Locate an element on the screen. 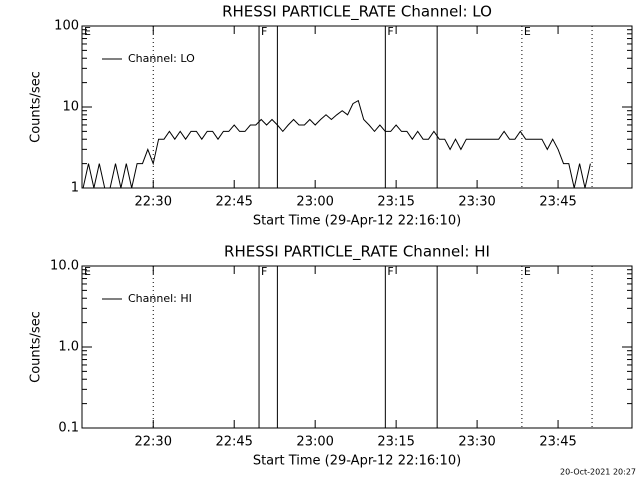 The height and width of the screenshot is (480, 640). data-line is located at coordinates (336, 143).